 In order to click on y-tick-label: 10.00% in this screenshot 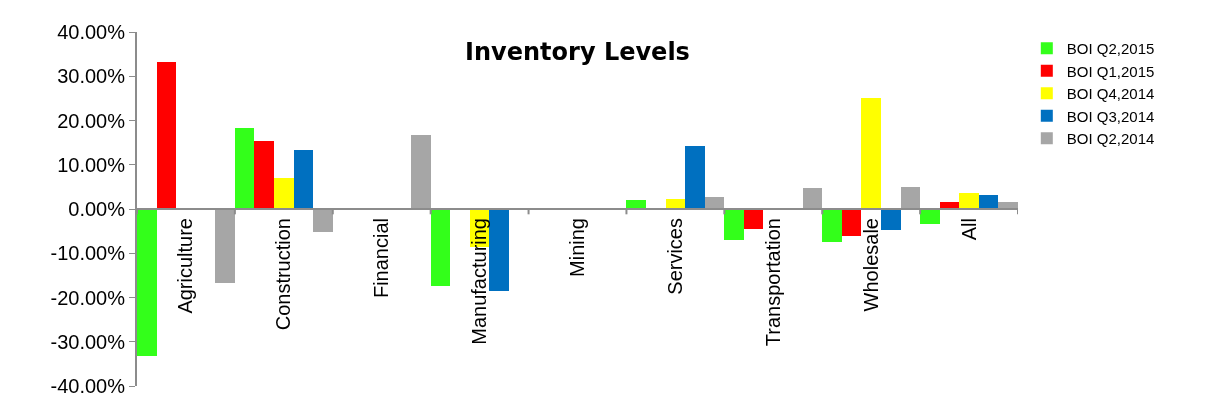, I will do `click(91, 164)`.